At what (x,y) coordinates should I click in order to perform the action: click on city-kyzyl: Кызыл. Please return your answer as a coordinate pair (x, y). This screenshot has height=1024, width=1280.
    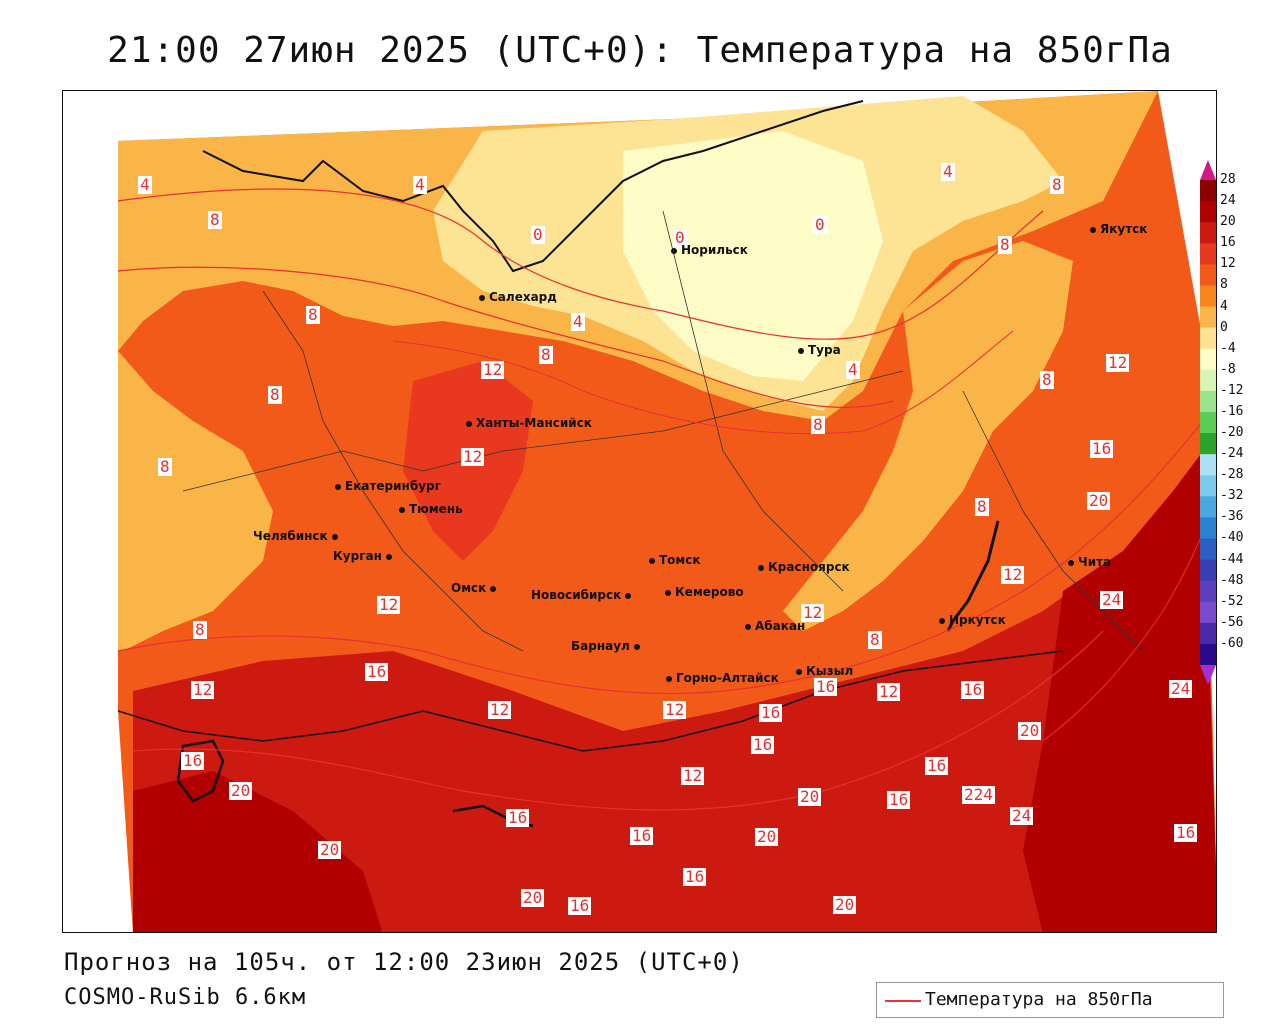
    Looking at the image, I should click on (824, 671).